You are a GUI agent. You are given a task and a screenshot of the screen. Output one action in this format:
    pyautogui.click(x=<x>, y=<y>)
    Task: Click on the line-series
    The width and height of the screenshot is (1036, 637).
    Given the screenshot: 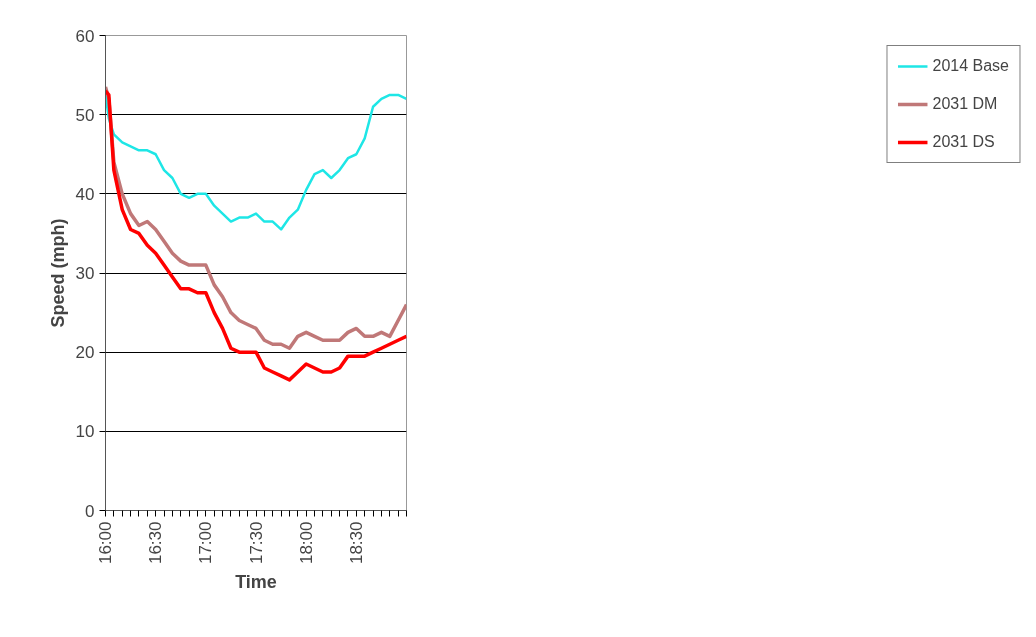 What is the action you would take?
    pyautogui.click(x=256, y=162)
    